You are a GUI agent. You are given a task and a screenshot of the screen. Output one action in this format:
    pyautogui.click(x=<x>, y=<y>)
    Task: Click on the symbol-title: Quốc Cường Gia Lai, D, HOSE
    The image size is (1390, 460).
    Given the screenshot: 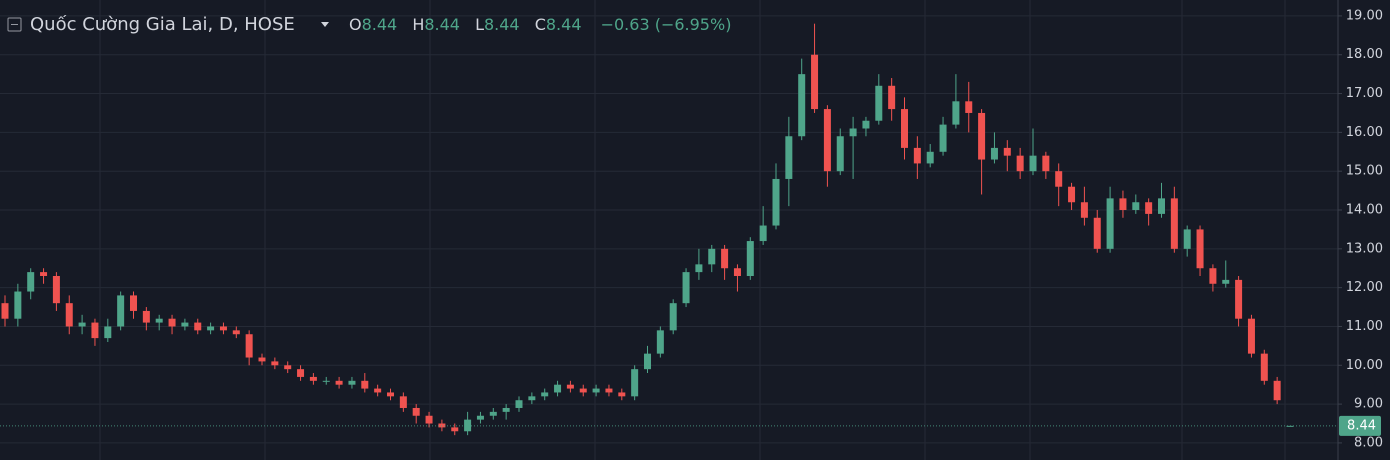 What is the action you would take?
    pyautogui.click(x=162, y=24)
    